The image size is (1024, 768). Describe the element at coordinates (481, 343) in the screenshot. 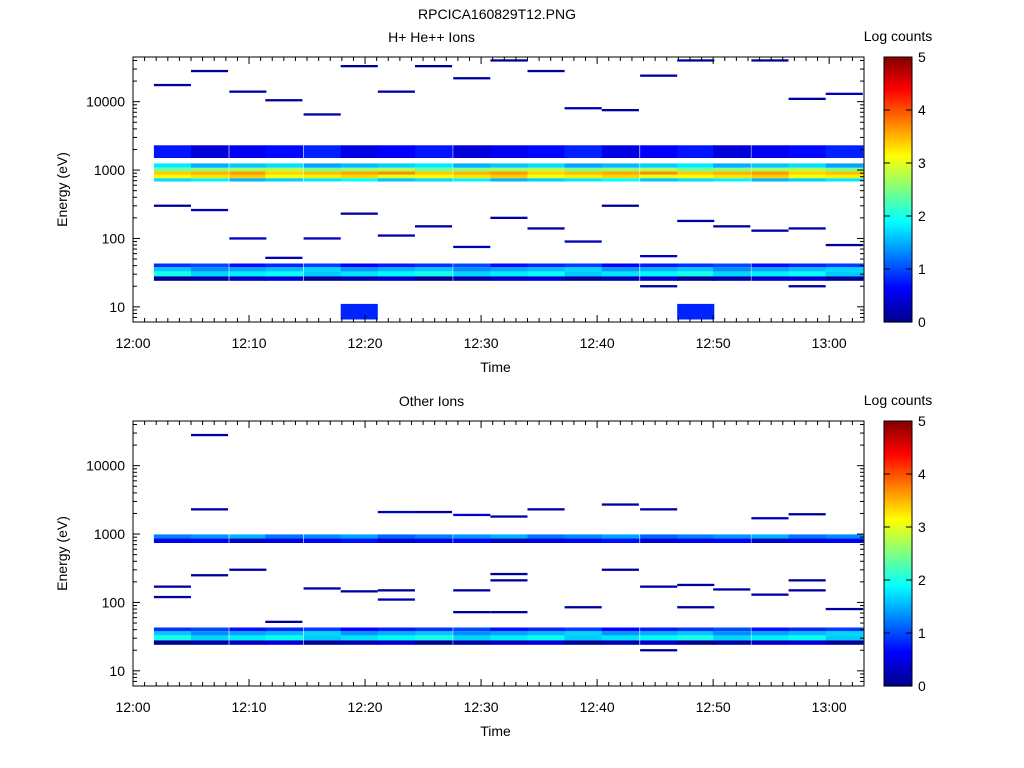

I see `x-tick-label: 12:30` at that location.